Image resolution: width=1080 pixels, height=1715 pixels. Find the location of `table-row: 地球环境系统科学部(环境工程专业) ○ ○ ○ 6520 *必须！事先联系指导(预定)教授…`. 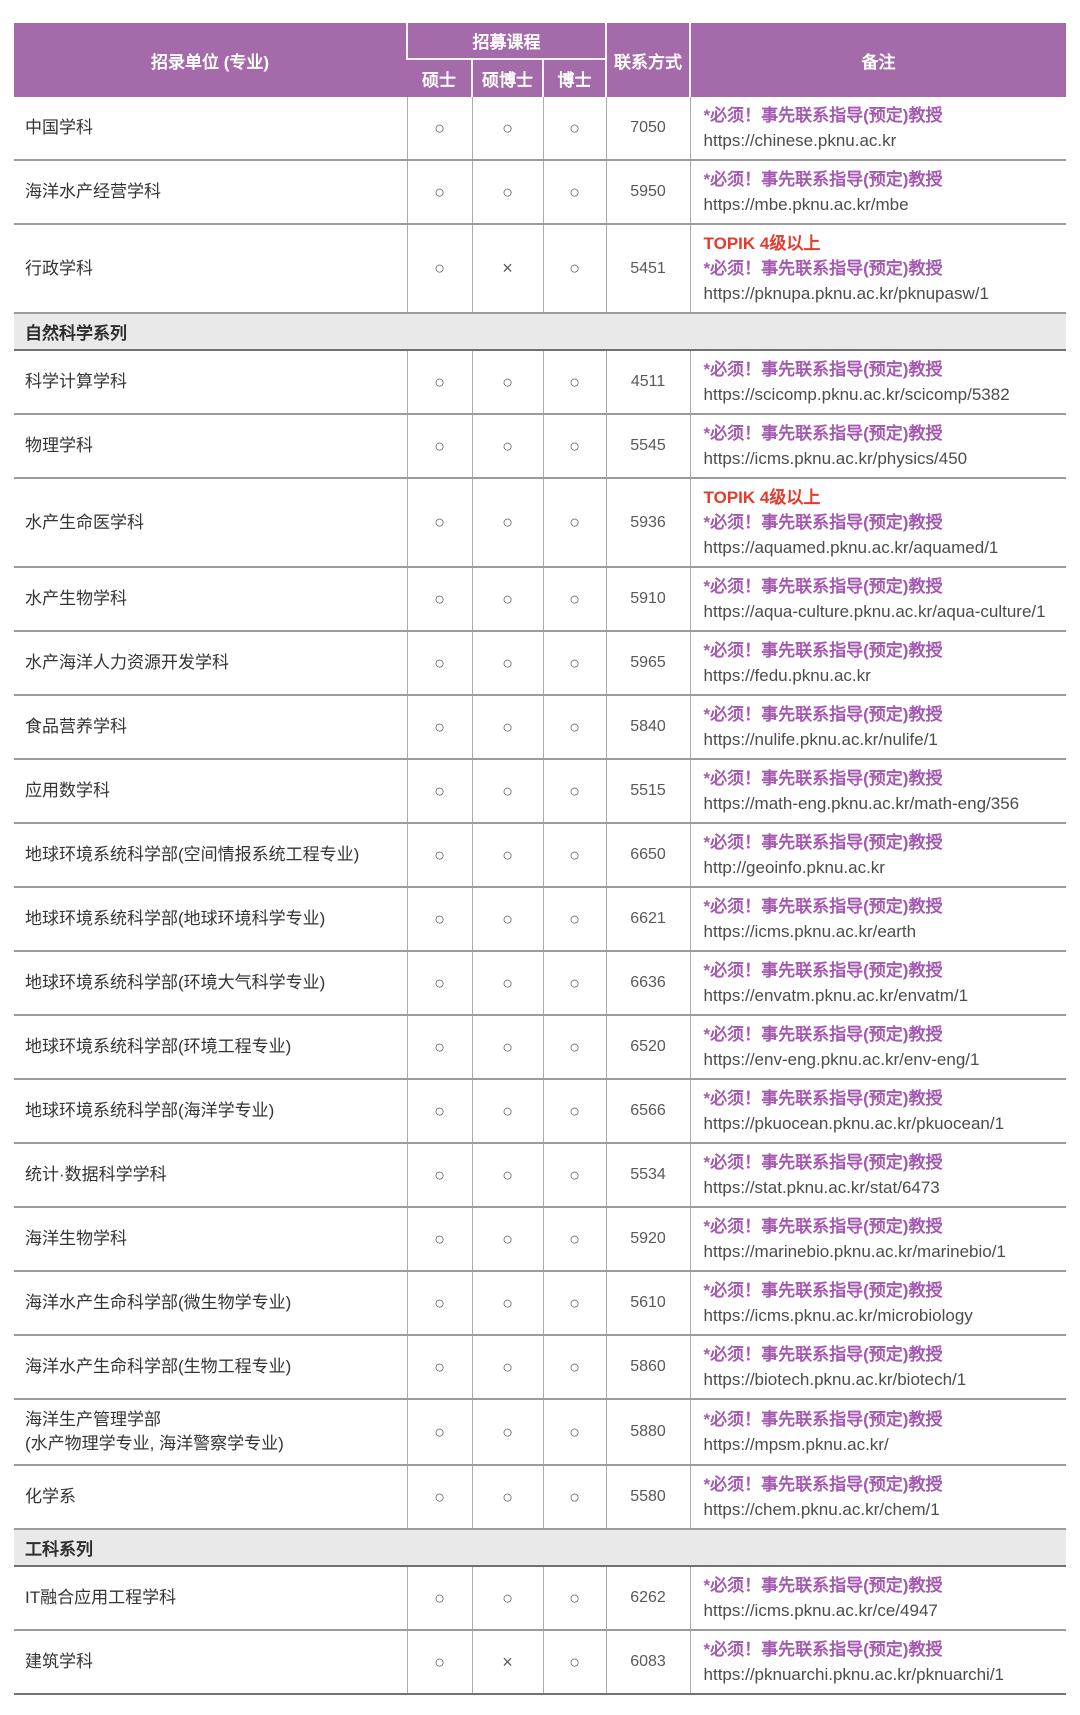

table-row: 地球环境系统科学部(环境工程专业) ○ ○ ○ 6520 *必须！事先联系指导(预定)教授… is located at coordinates (540, 1047).